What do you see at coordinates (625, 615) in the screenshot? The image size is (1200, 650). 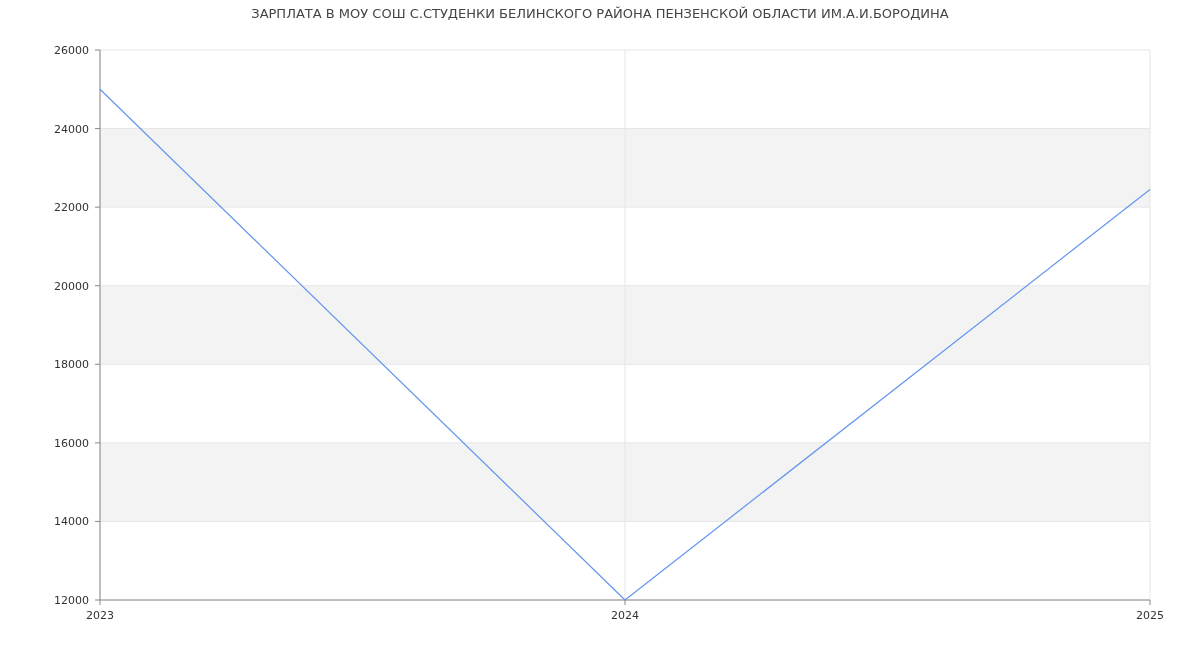 I see `x-tick-label: 2024` at bounding box center [625, 615].